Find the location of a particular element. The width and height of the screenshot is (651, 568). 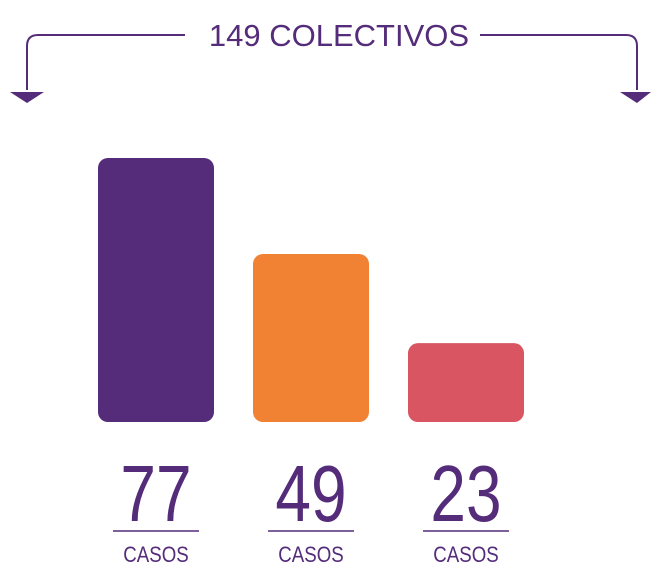

arrow-left is located at coordinates (27, 97).